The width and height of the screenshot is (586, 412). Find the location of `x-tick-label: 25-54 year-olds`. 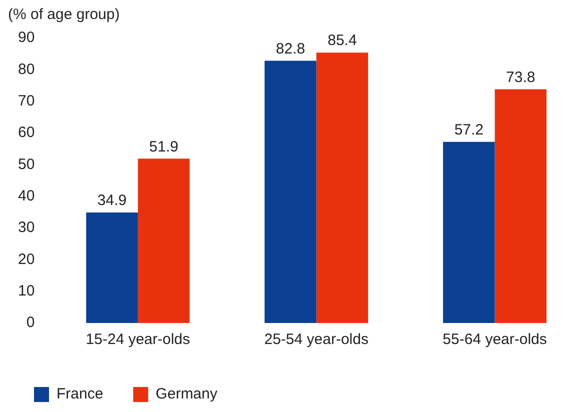

x-tick-label: 25-54 year-olds is located at coordinates (316, 339).